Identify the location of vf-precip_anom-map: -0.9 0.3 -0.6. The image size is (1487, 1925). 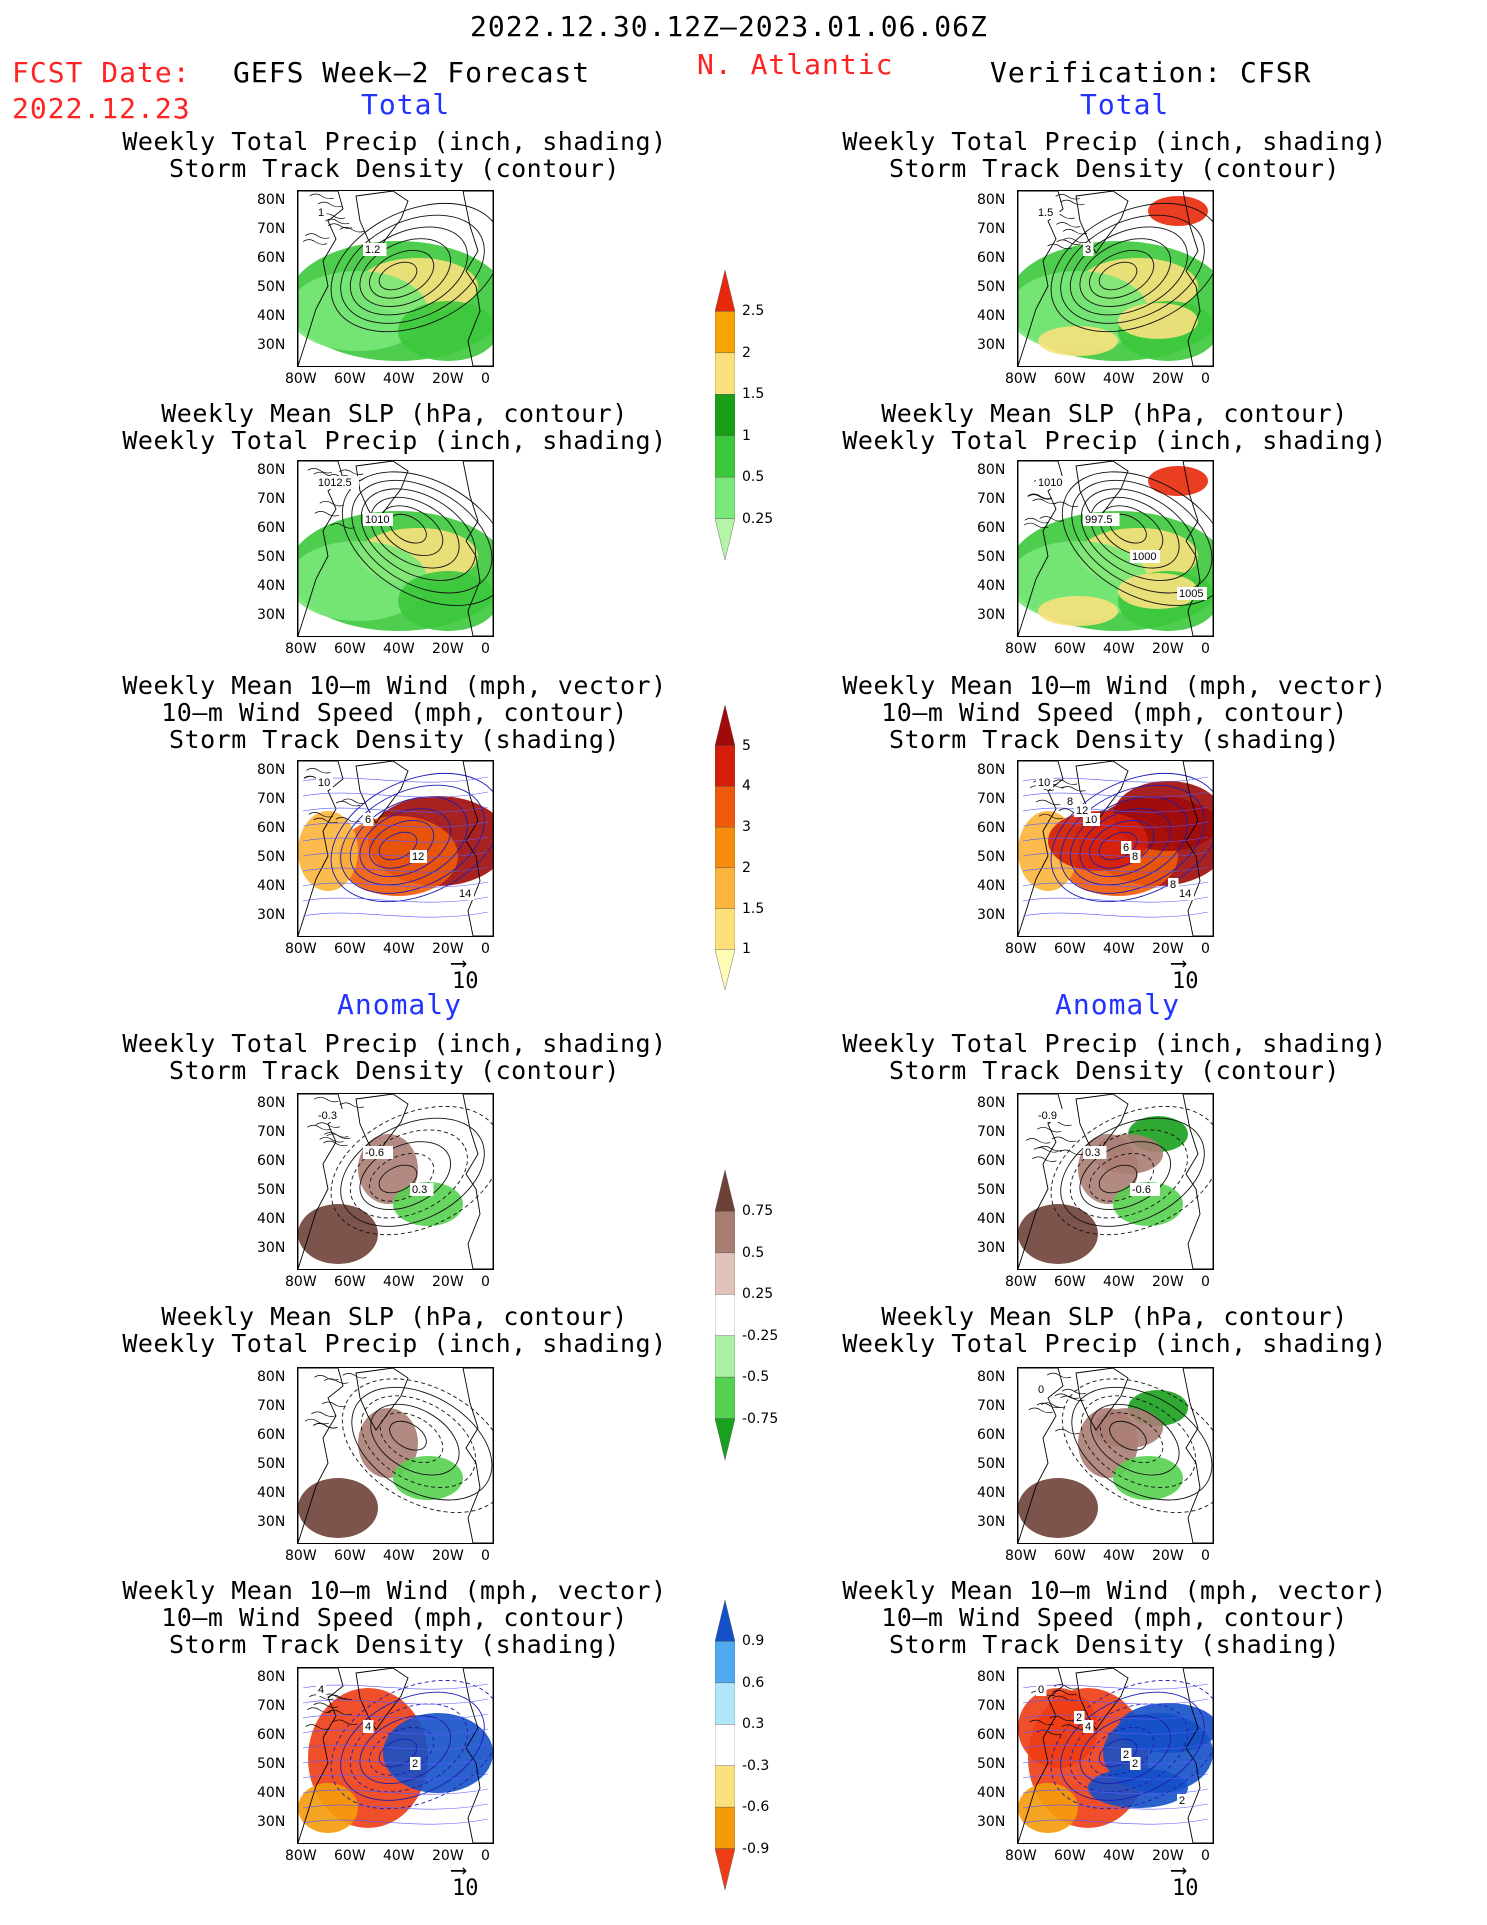
(1115, 1181).